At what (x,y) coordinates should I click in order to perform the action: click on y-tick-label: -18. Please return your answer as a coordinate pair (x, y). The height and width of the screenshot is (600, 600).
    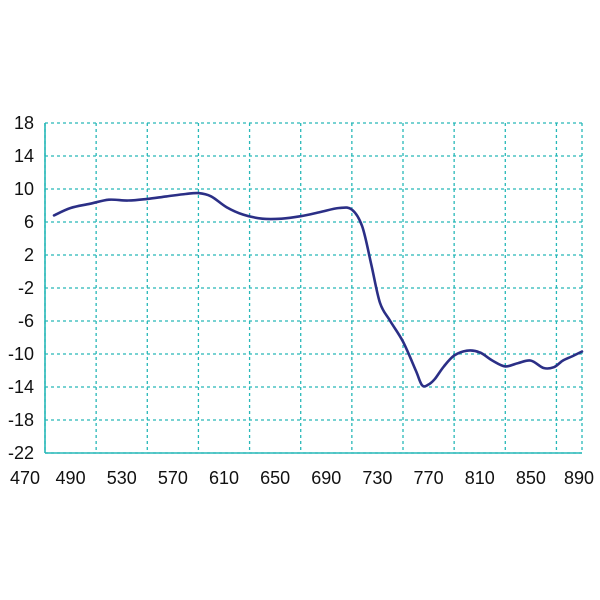
    Looking at the image, I should click on (21, 420).